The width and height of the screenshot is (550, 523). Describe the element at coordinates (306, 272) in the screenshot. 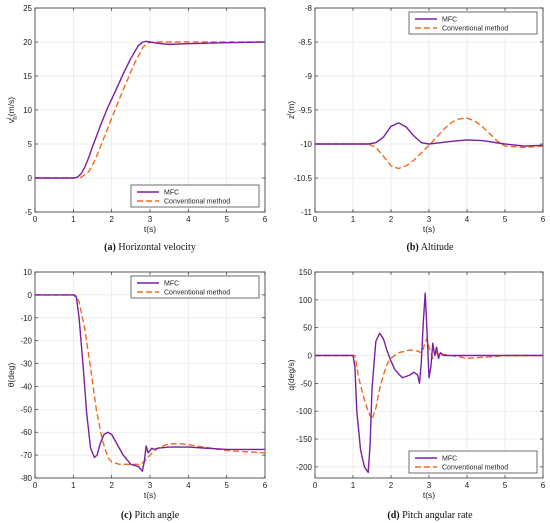

I see `y-tick-label: 150` at that location.